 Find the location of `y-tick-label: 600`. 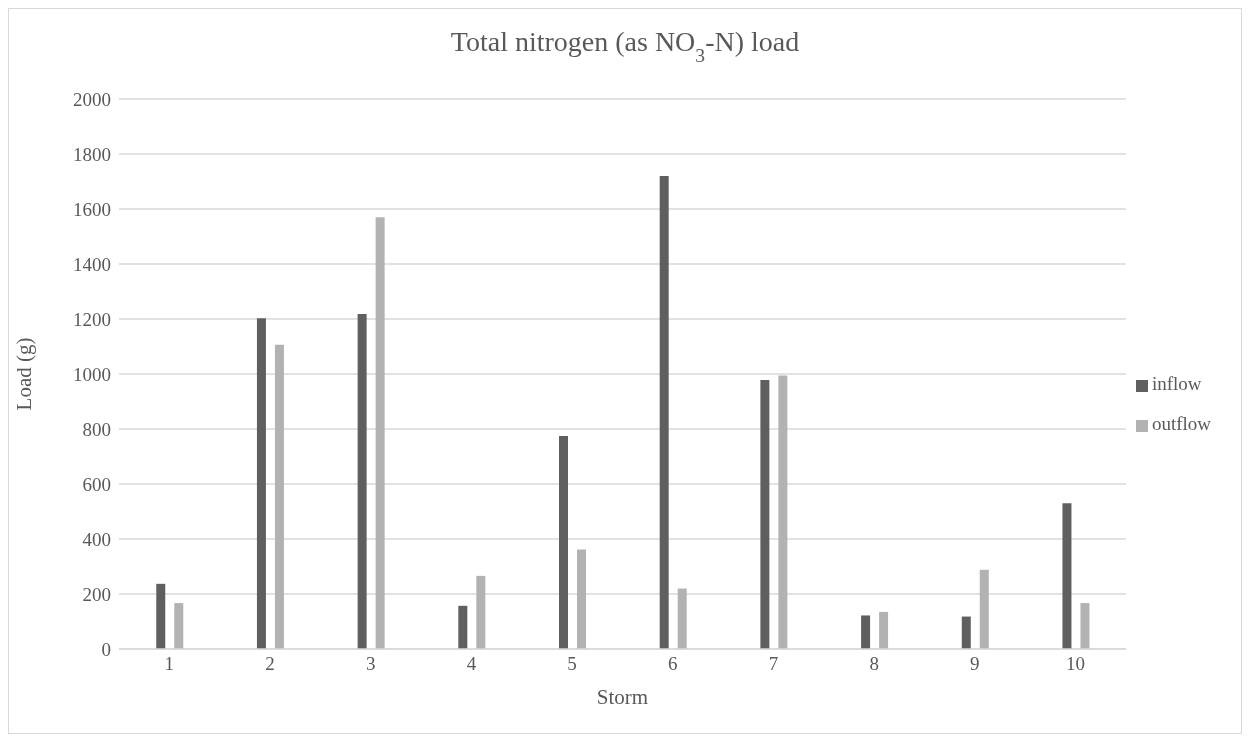

y-tick-label: 600 is located at coordinates (96, 484).